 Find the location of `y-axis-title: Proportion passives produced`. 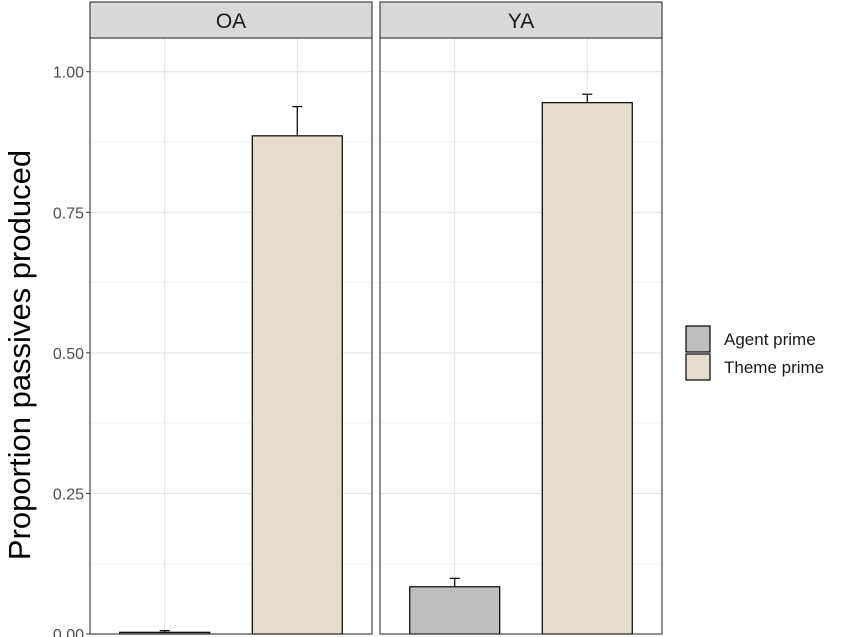

y-axis-title: Proportion passives produced is located at coordinates (19, 355).